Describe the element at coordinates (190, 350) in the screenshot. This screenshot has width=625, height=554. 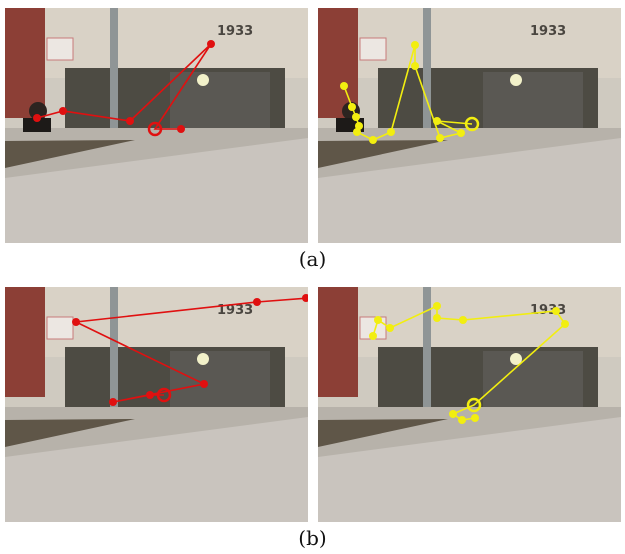
I see `scanpath-b-left` at that location.